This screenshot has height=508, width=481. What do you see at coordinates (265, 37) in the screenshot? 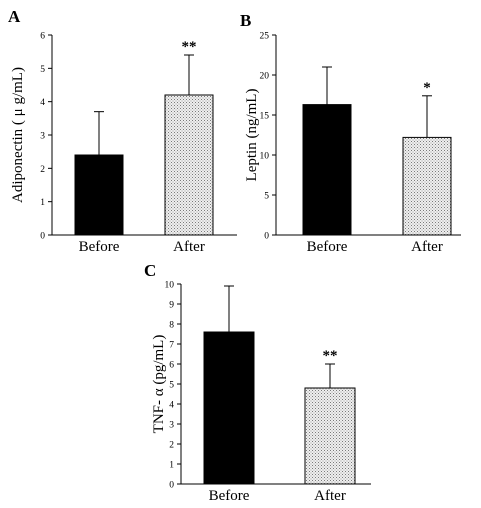
I see `y-tick-label: 25` at bounding box center [265, 37].